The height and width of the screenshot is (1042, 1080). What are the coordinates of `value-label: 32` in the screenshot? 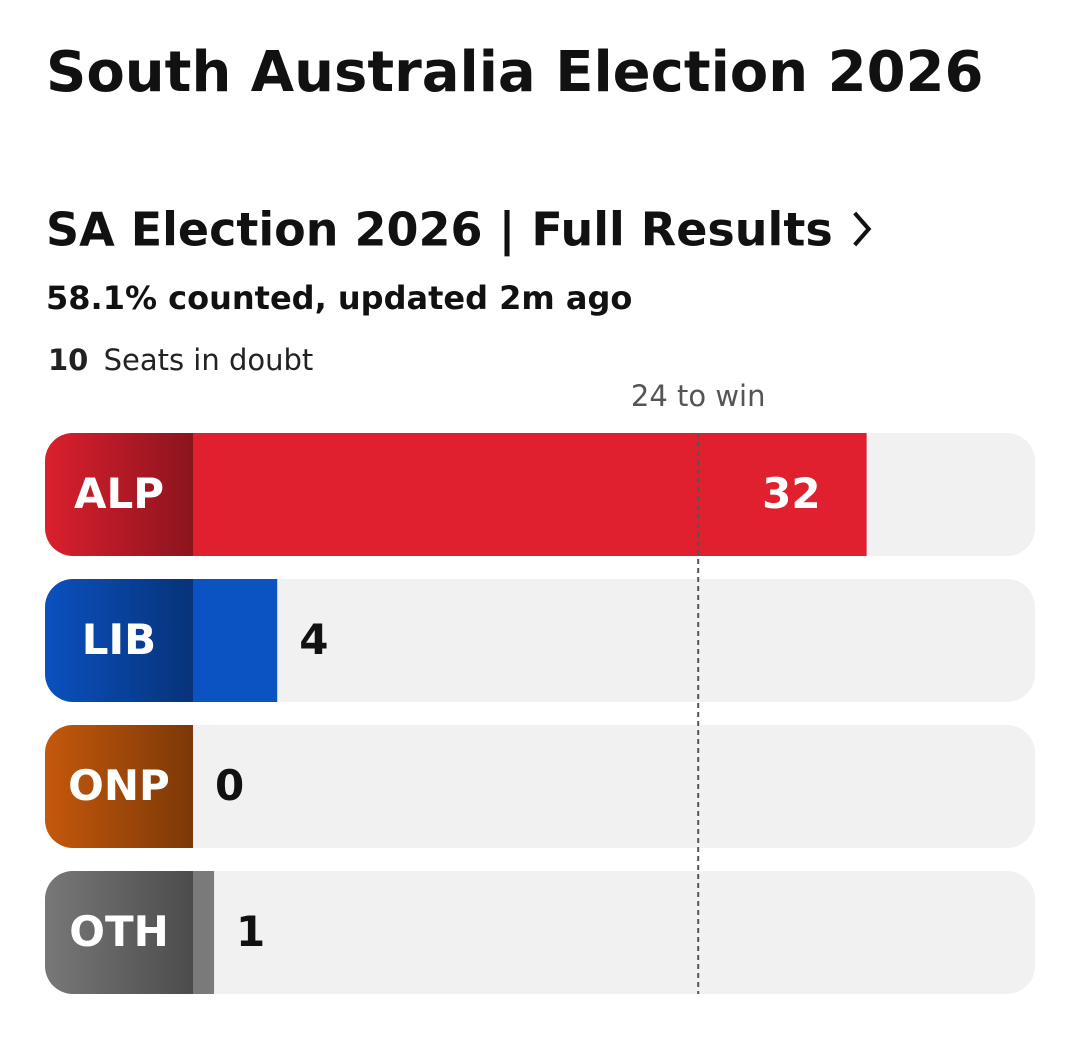 It's located at (791, 493).